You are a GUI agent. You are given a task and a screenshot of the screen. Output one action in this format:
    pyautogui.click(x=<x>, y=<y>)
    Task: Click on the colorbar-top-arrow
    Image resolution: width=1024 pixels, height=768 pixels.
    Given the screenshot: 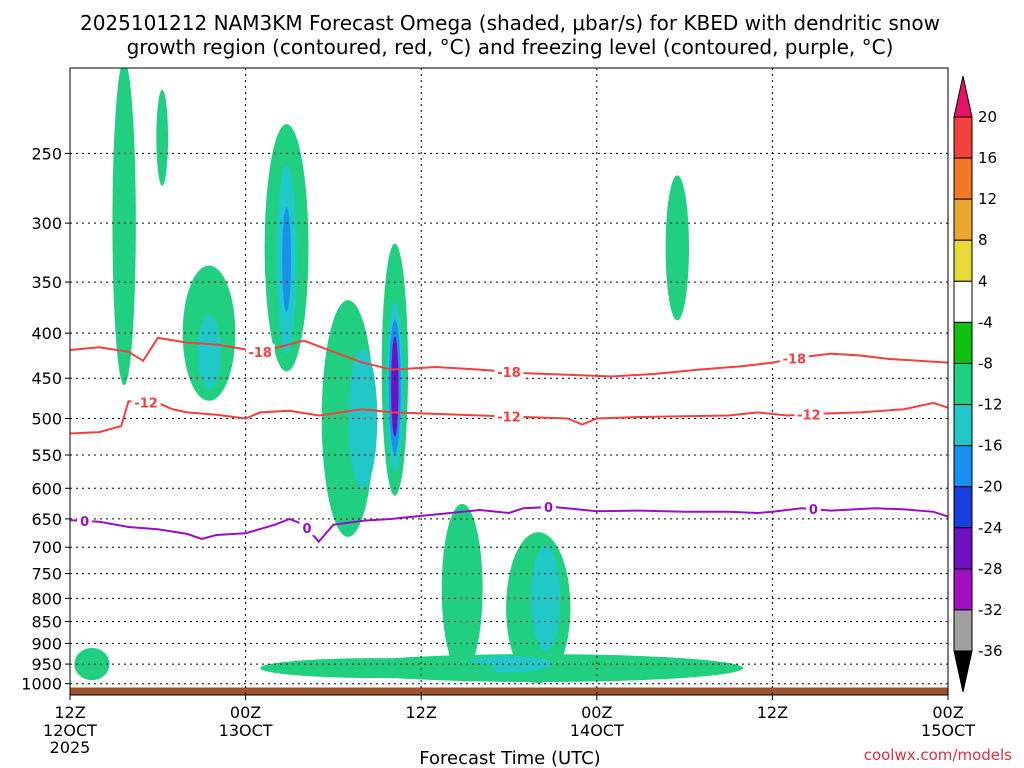 What is the action you would take?
    pyautogui.click(x=963, y=96)
    